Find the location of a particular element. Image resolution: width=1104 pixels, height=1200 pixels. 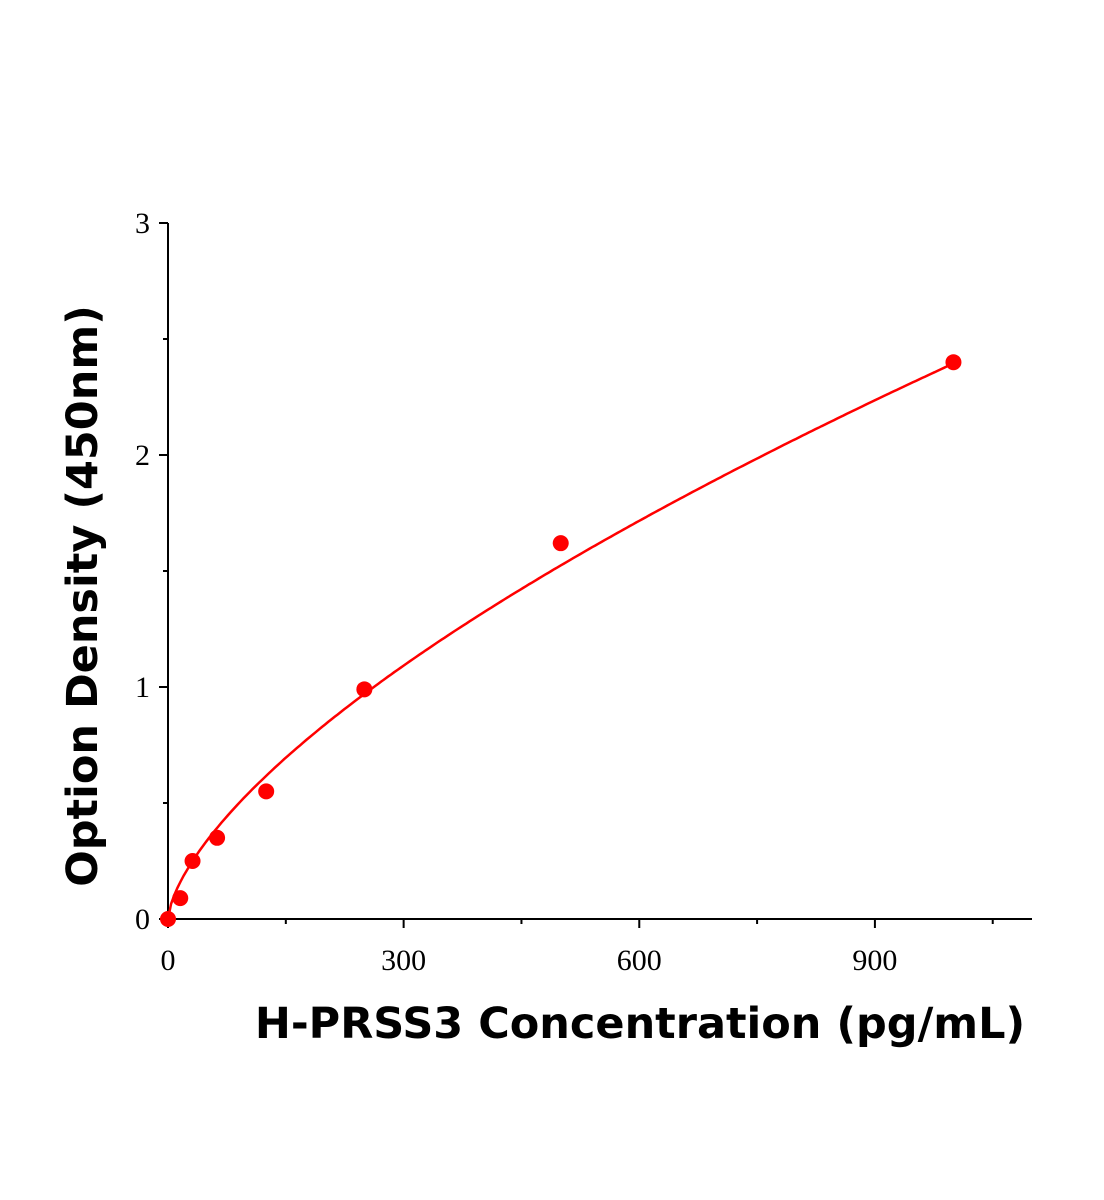

y-tick-label: 2 is located at coordinates (142, 455).